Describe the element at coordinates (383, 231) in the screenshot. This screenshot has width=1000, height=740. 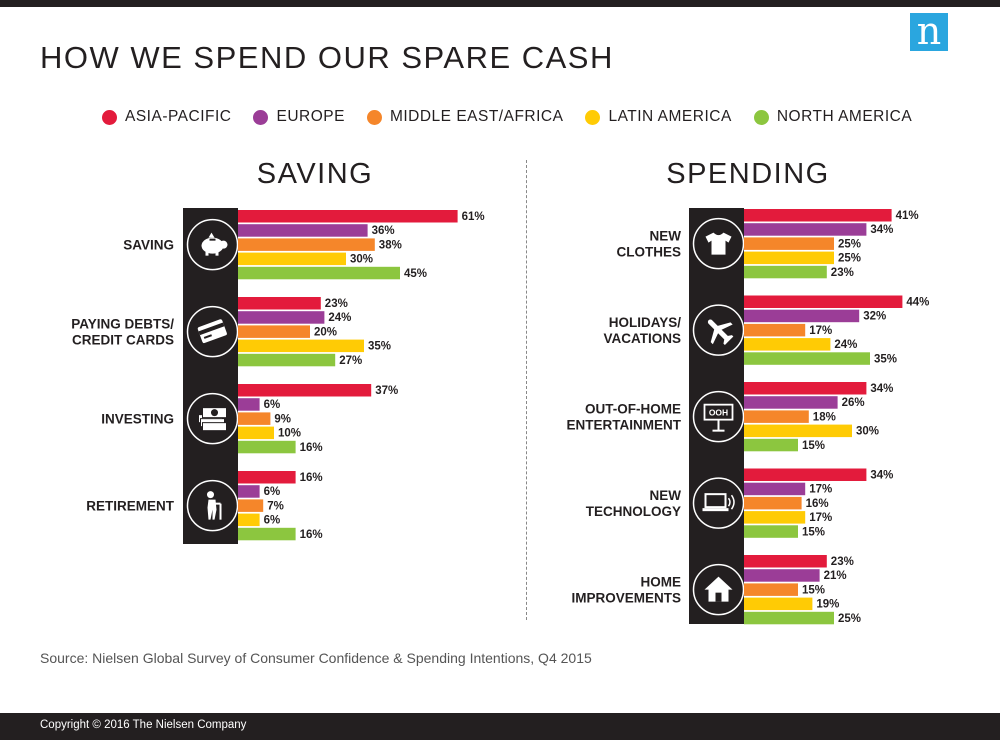
I see `data-label: 36%` at that location.